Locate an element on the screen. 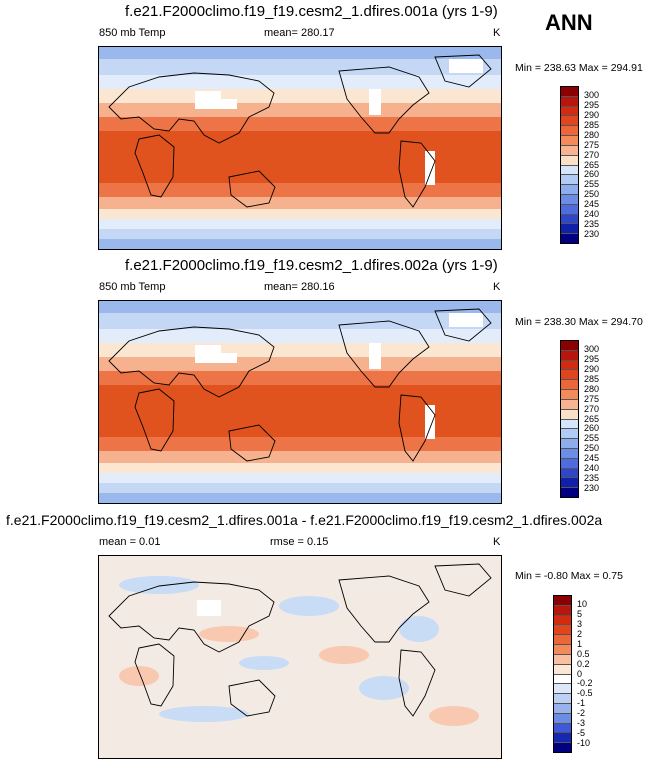 This screenshot has width=645, height=763. colorbar-tick-label: 0 is located at coordinates (580, 673).